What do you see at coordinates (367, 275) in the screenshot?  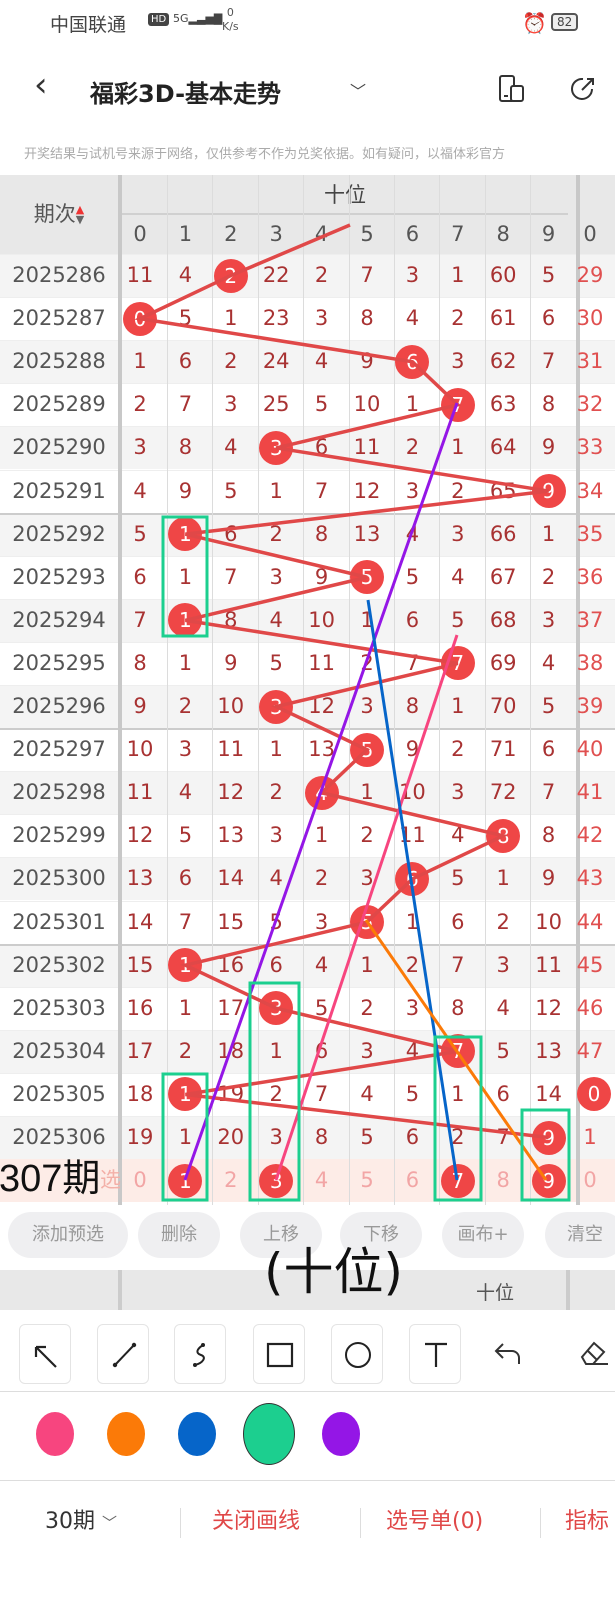 I see `value-cell: 7` at bounding box center [367, 275].